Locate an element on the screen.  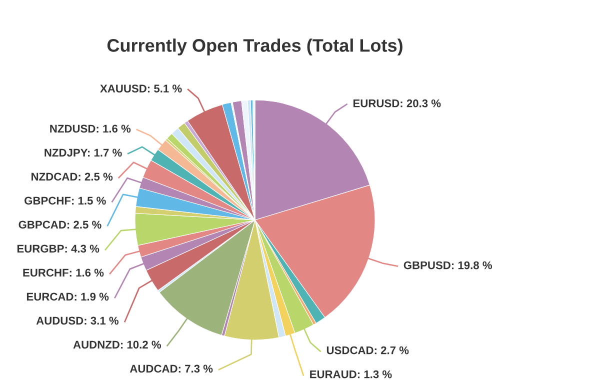
slice-label: NZDJPY: 1.7 % is located at coordinates (83, 152).